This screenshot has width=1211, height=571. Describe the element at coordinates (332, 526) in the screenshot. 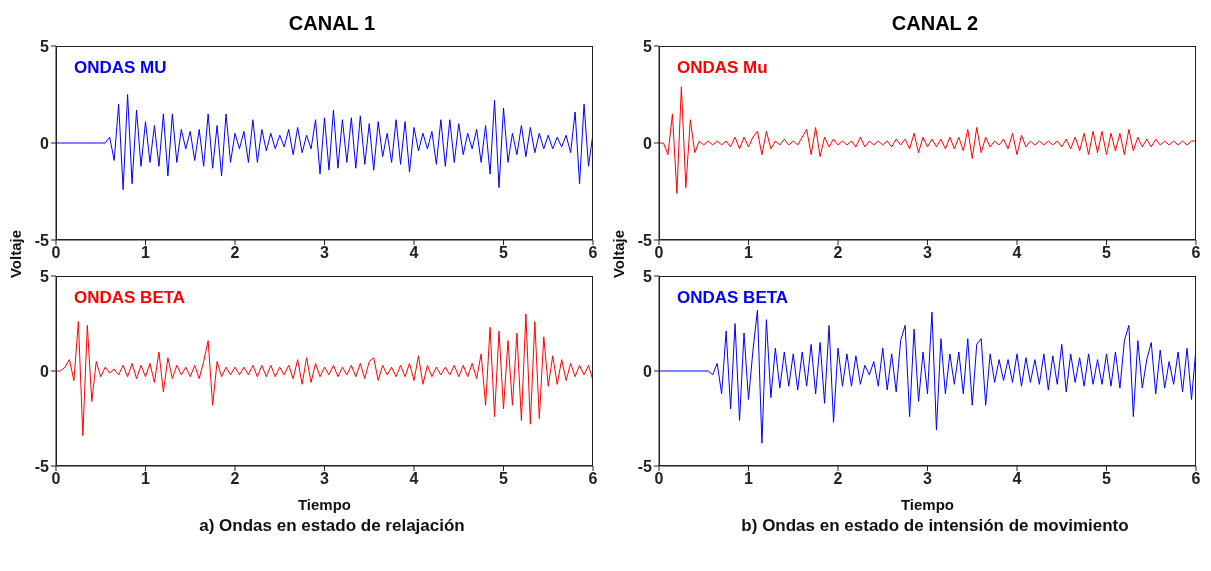

I see `text: a) Ondas en estado de relajación` at that location.